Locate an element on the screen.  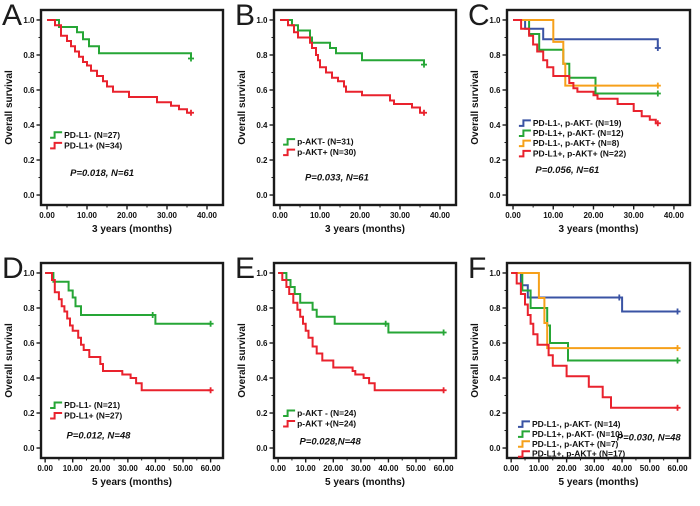
panel-letter-C: C is located at coordinates (479, 16).